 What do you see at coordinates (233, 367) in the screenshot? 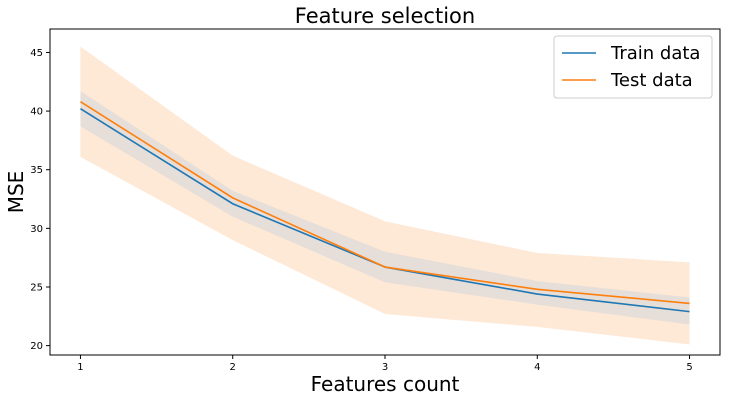
I see `x-tick-label: 2` at bounding box center [233, 367].